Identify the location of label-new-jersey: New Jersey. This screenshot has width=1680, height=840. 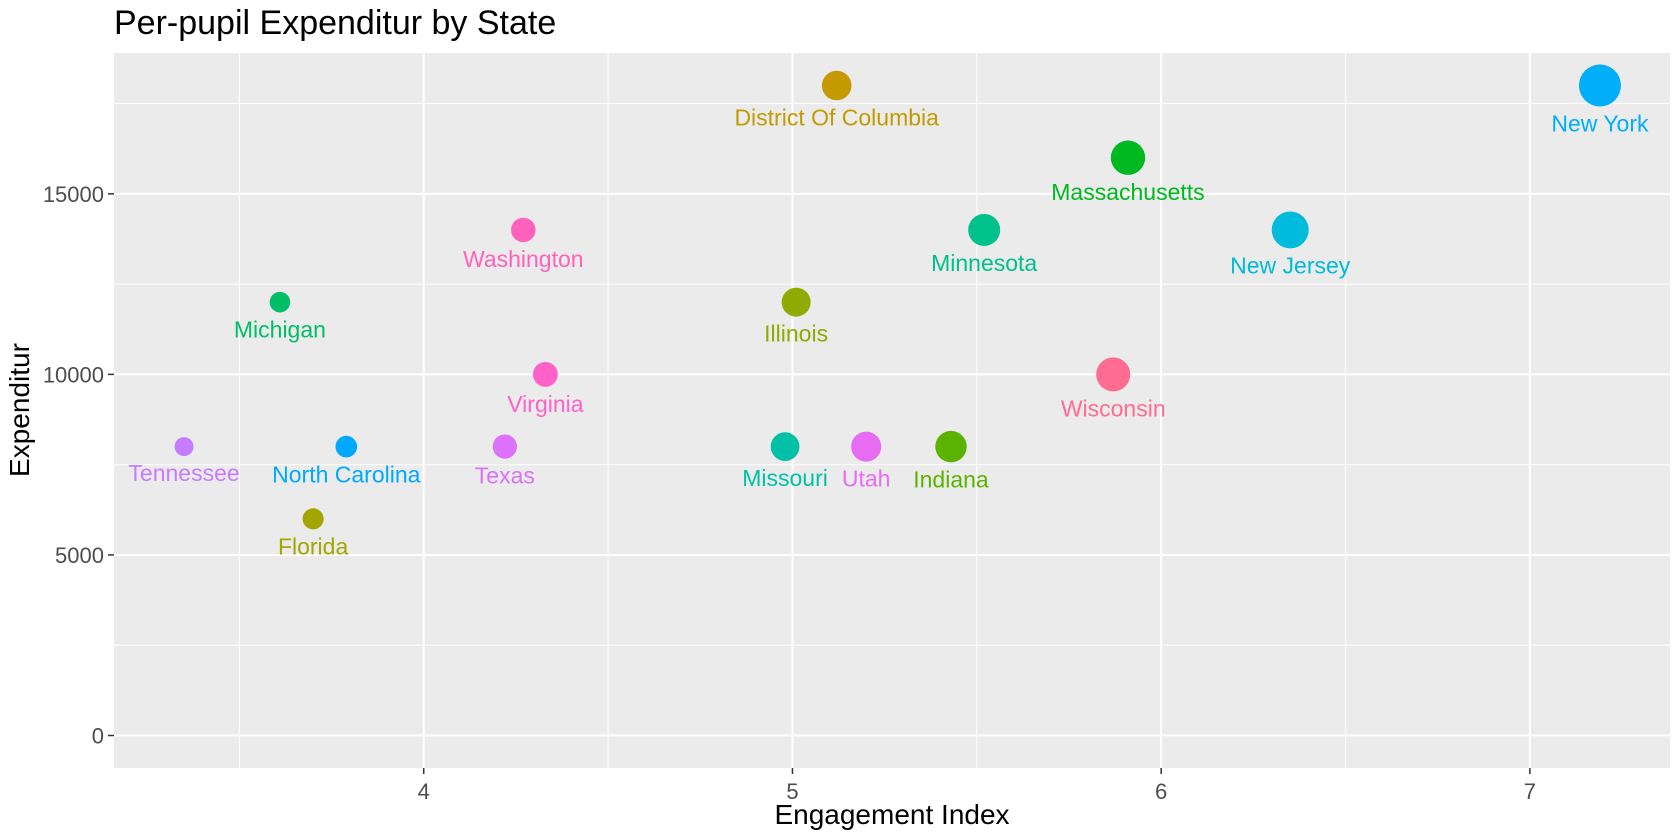
(1290, 265).